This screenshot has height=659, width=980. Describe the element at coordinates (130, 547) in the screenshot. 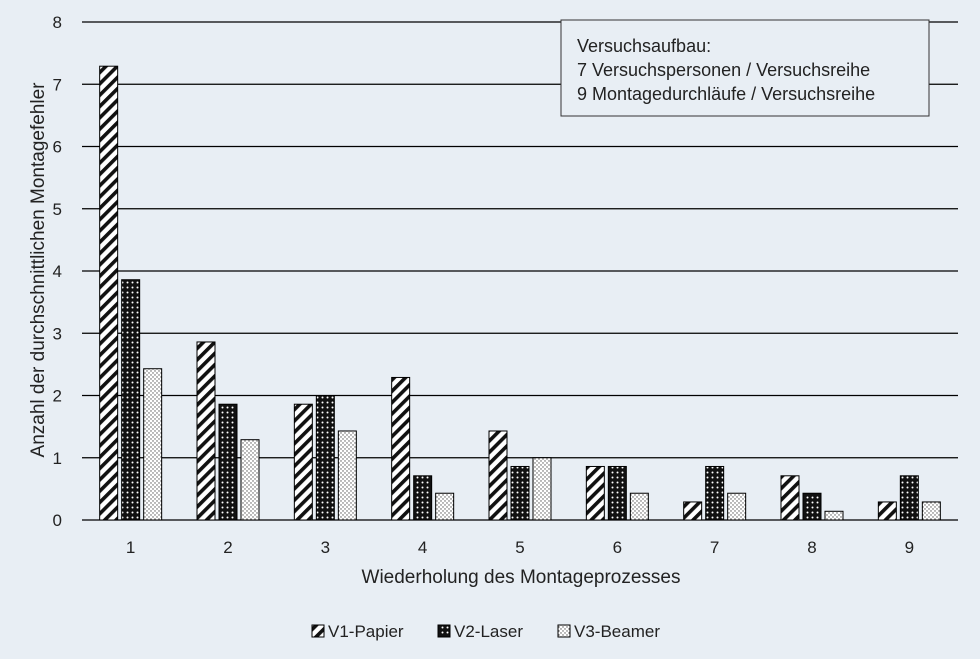

I see `x-tick-label: 1` at that location.